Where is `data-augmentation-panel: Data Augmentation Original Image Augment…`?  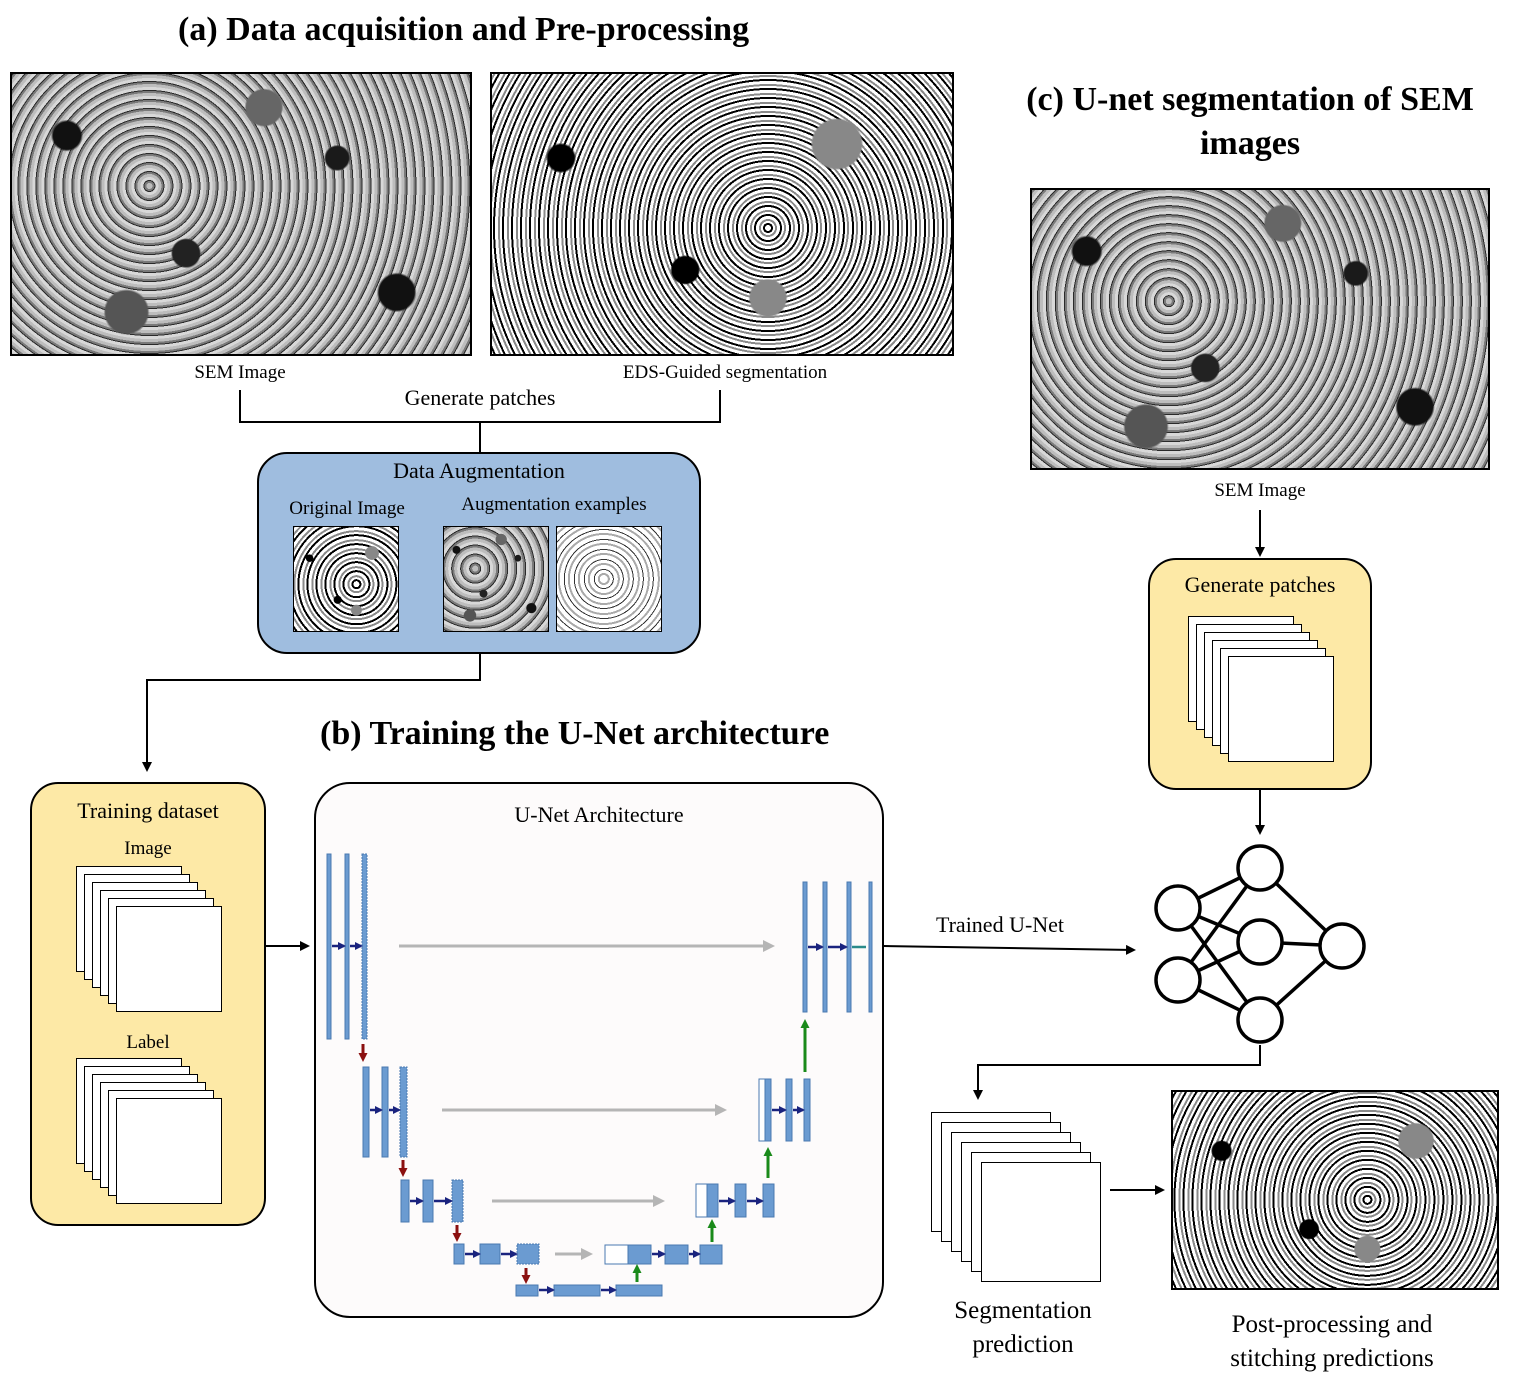 data-augmentation-panel: Data Augmentation Original Image Augment… is located at coordinates (479, 553).